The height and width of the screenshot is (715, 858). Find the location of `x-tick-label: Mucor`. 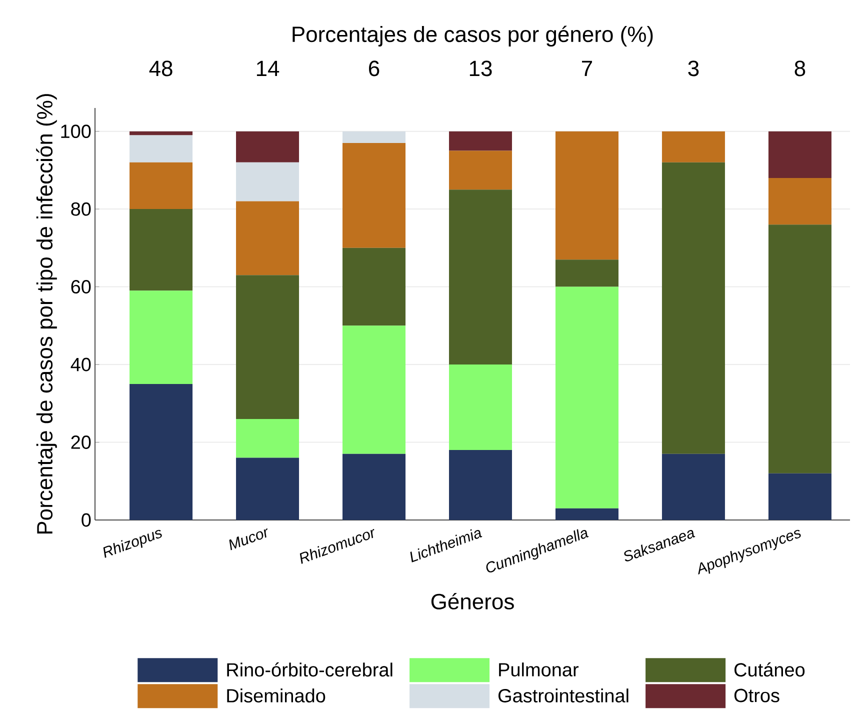

x-tick-label: Mucor is located at coordinates (248, 539).